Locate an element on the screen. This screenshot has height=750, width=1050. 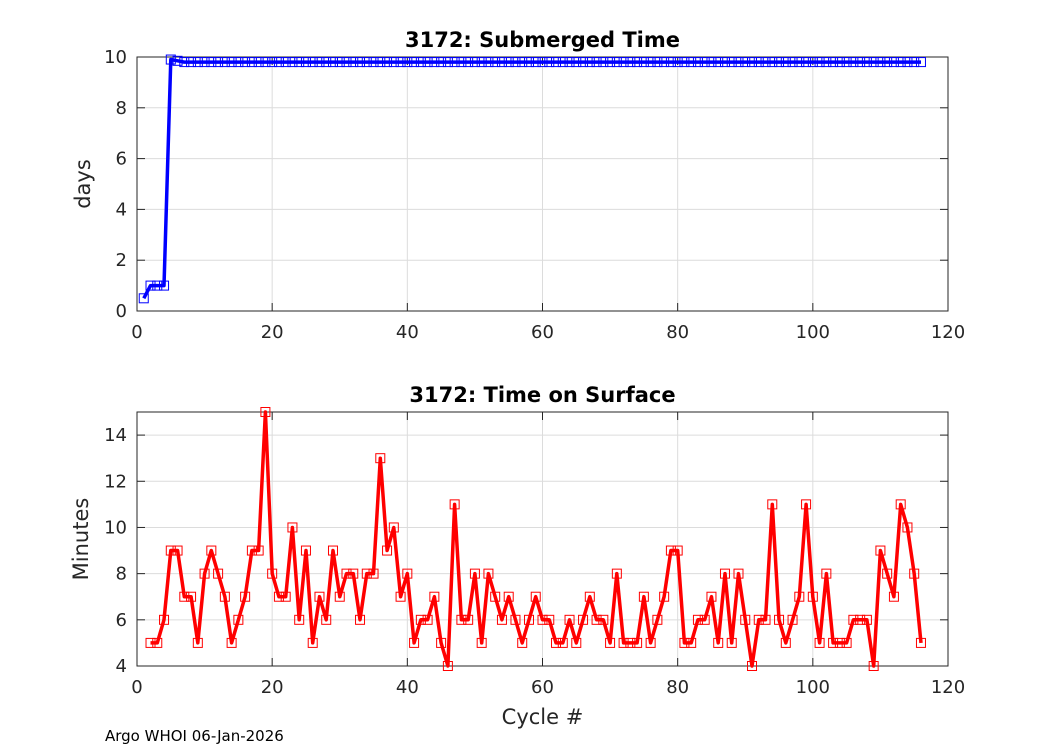
submerged-time-x-tick-label: 40 is located at coordinates (407, 332).